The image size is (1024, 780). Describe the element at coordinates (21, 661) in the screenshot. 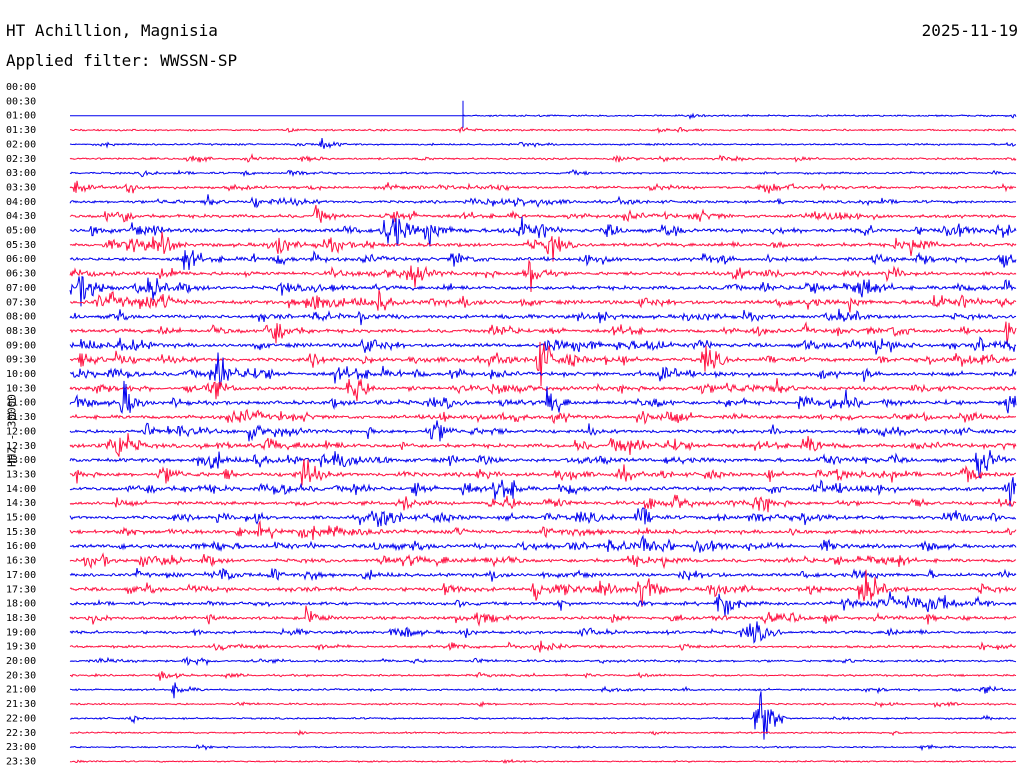

I see `time-tick-label: 20:00` at that location.